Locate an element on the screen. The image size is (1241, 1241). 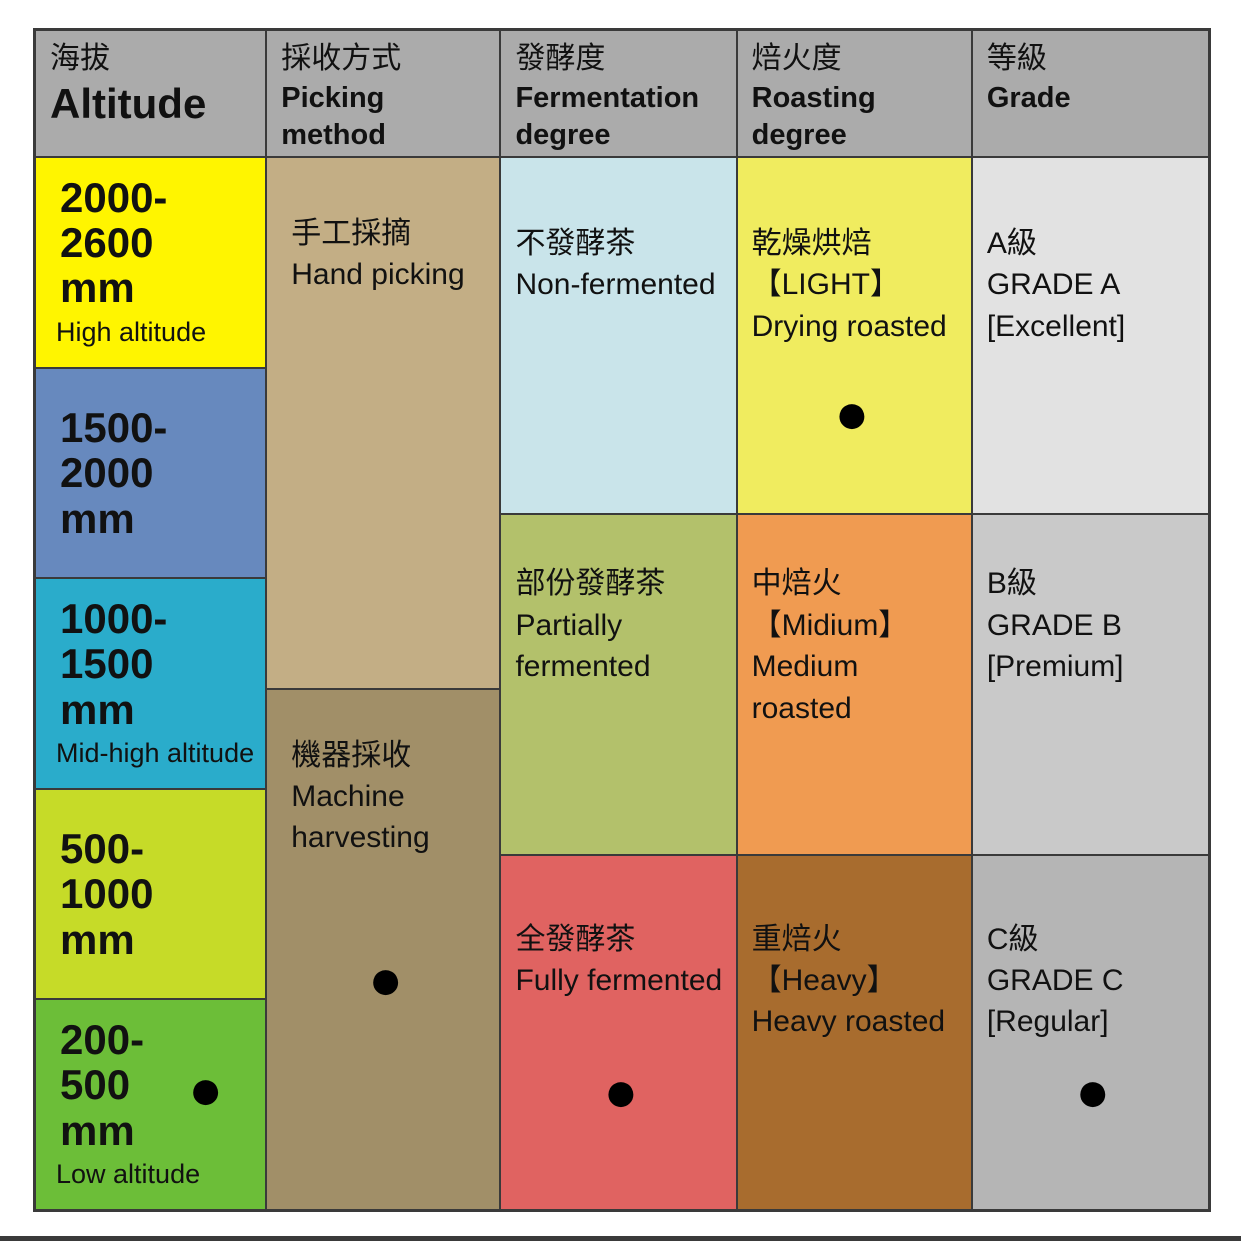
altitude-range: 500- 1000 mm is located at coordinates (107, 894).